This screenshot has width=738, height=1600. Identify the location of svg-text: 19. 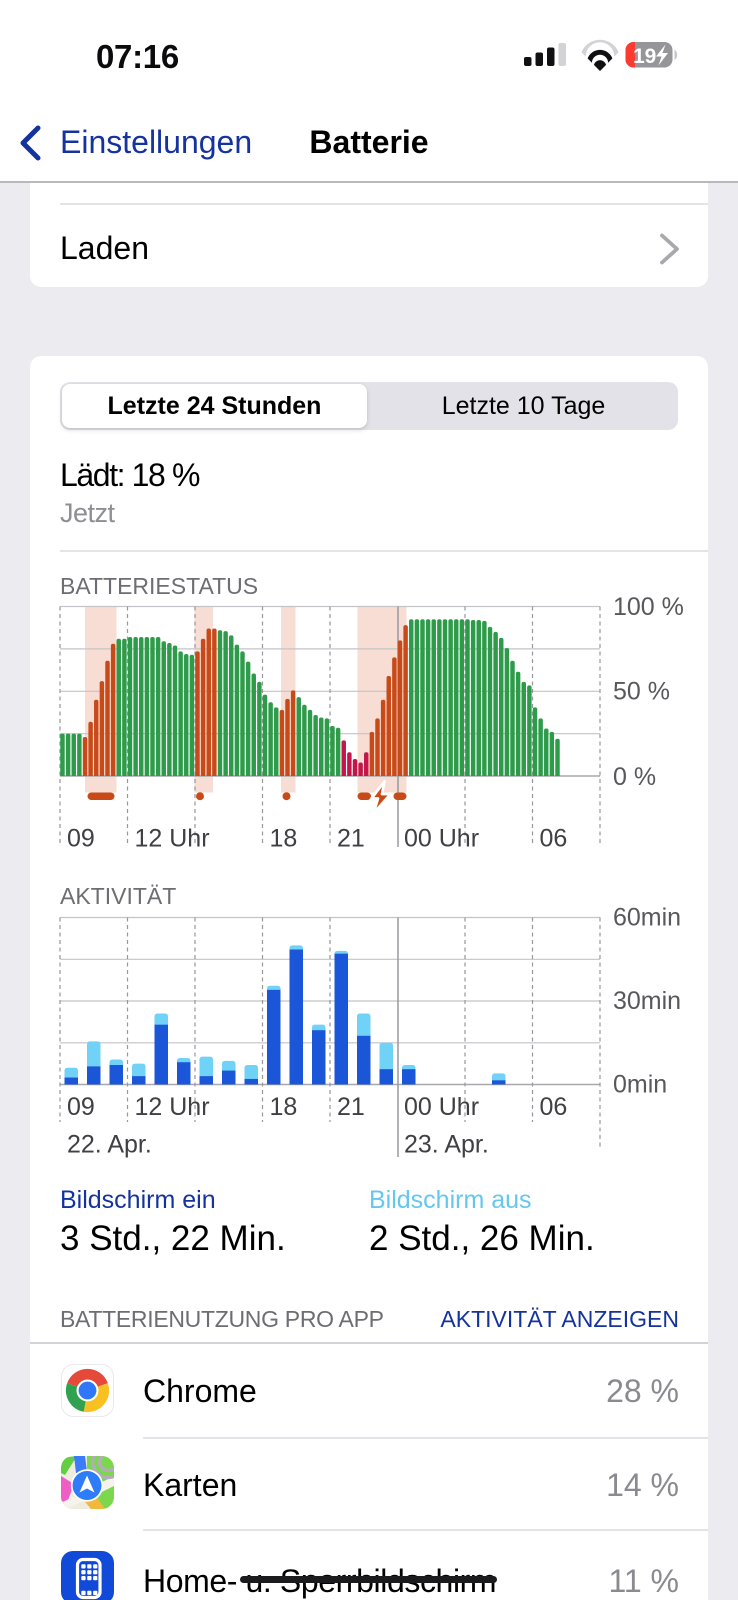
(644, 56).